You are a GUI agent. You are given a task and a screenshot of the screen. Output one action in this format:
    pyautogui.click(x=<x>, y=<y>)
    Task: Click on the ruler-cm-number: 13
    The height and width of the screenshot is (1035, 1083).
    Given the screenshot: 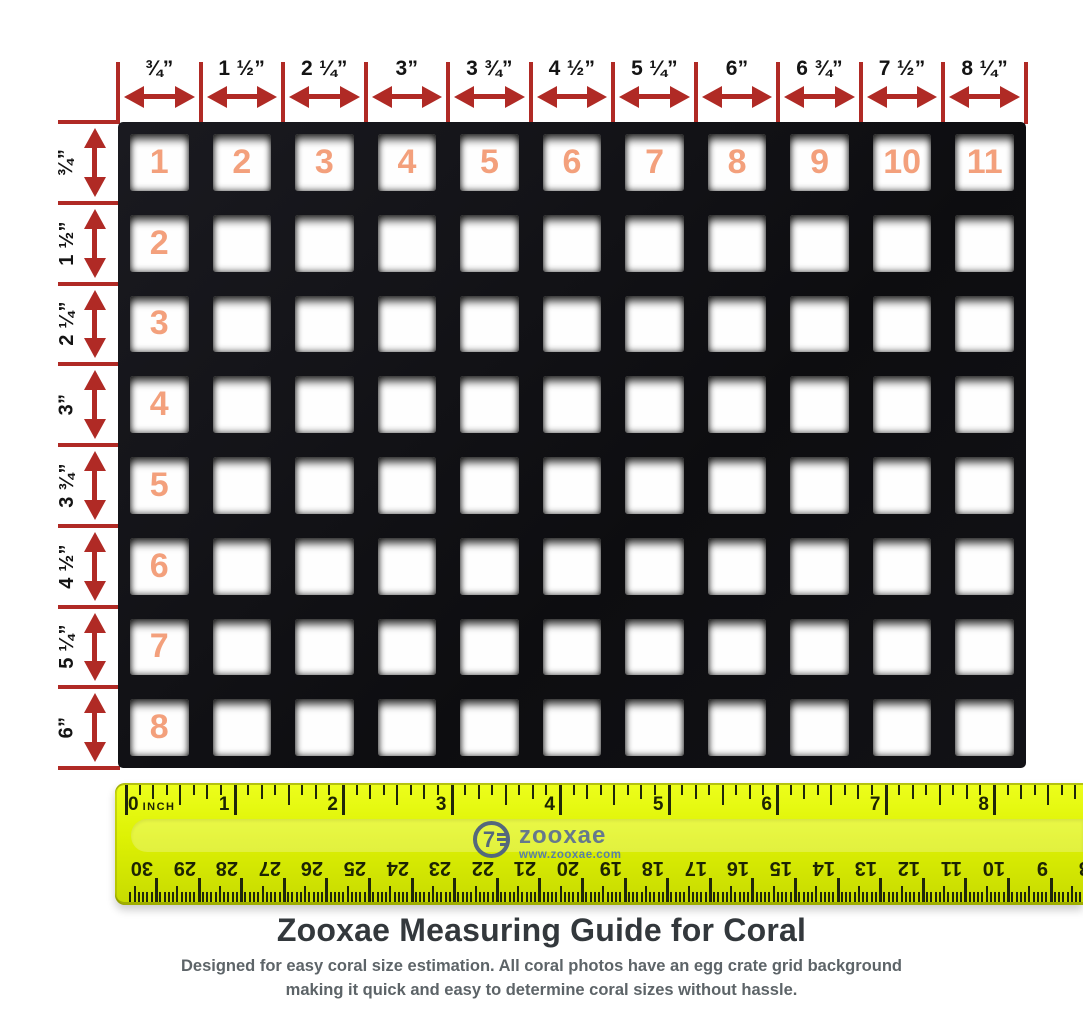 What is the action you would take?
    pyautogui.click(x=866, y=868)
    